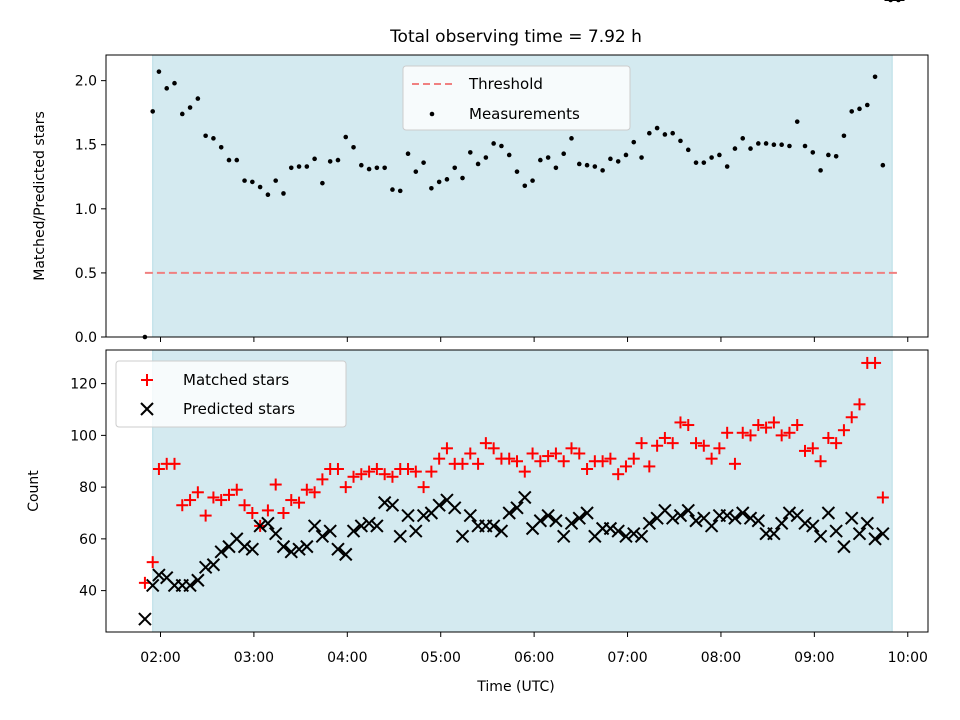  What do you see at coordinates (86, 210) in the screenshot?
I see `y-tick-label: 1.0` at bounding box center [86, 210].